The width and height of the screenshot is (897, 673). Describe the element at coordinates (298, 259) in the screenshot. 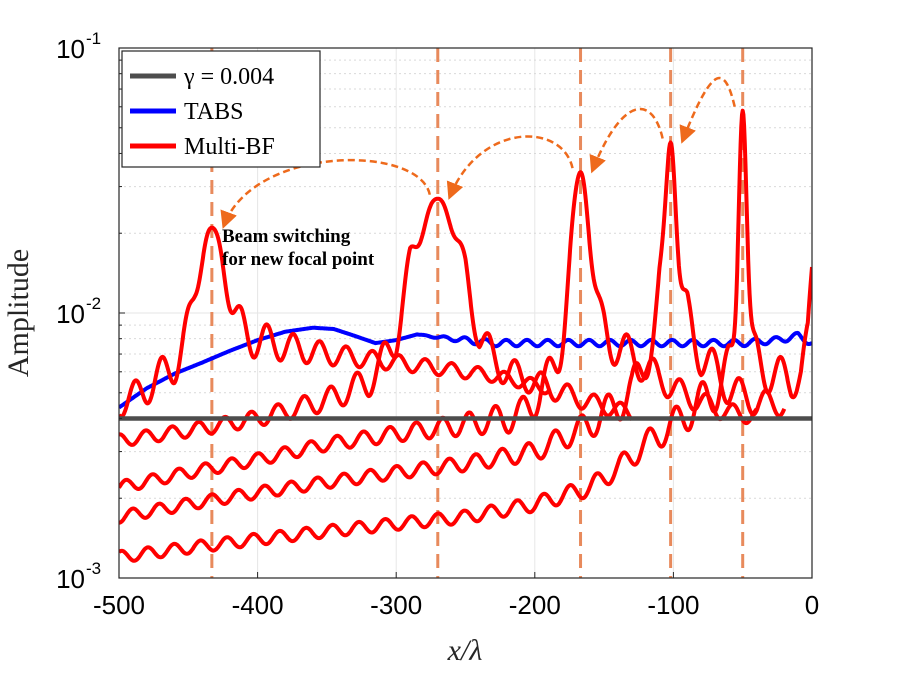

I see `annotation-line-2: for new focal point` at that location.